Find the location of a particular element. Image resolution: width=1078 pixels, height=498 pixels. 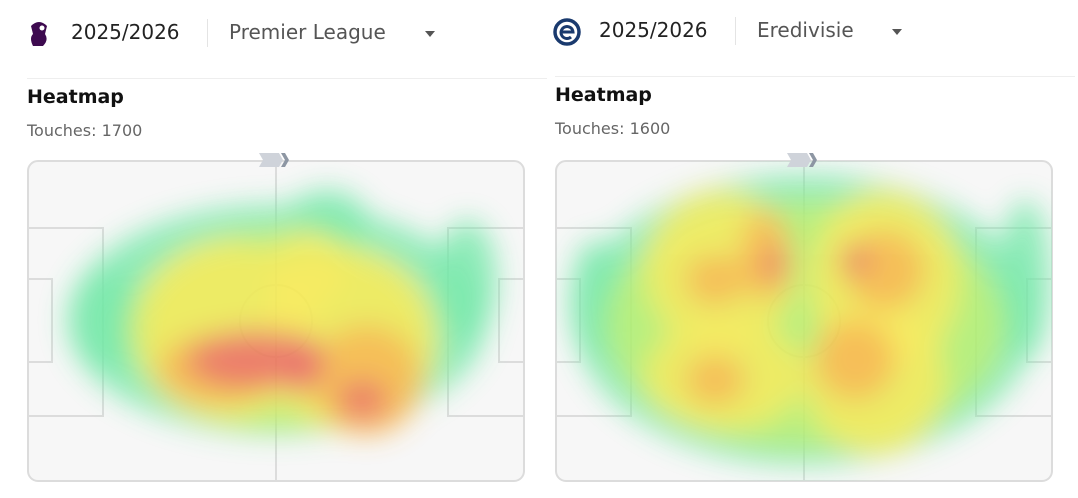

header: 2025/2026 Premier League is located at coordinates (287, 39).